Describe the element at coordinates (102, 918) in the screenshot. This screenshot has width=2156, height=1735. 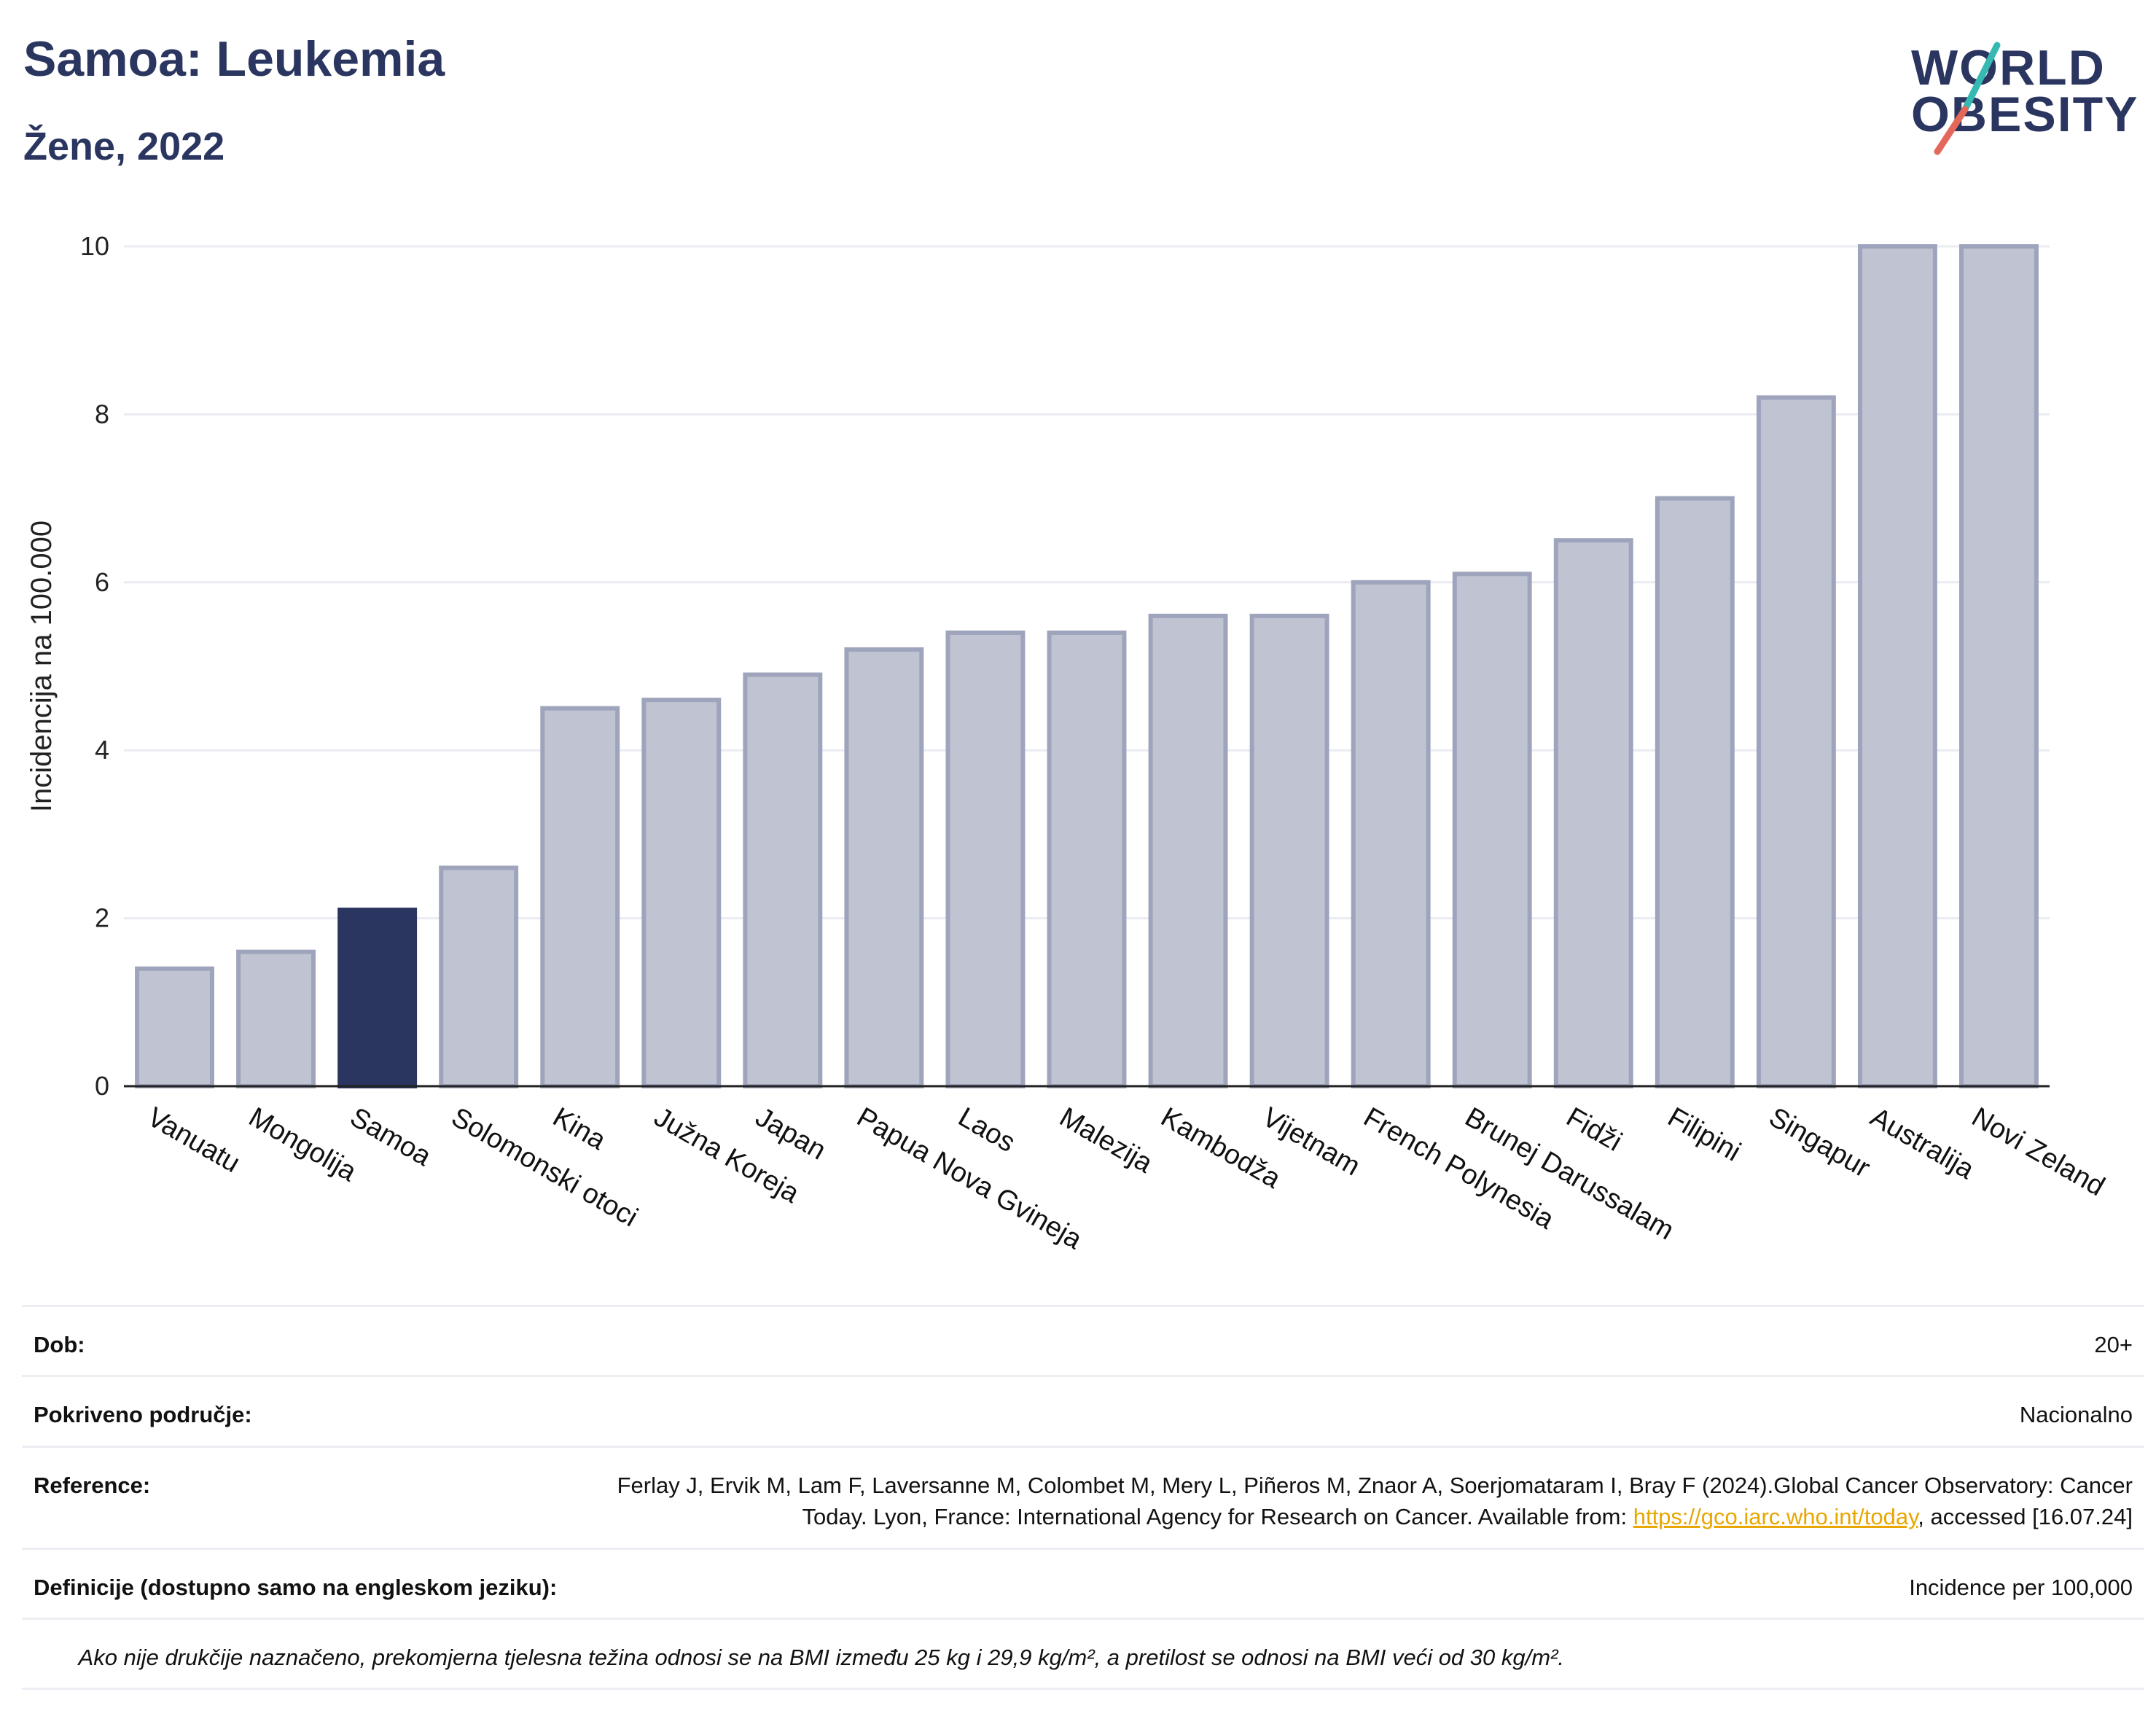
I see `y-tick-label: 2` at that location.